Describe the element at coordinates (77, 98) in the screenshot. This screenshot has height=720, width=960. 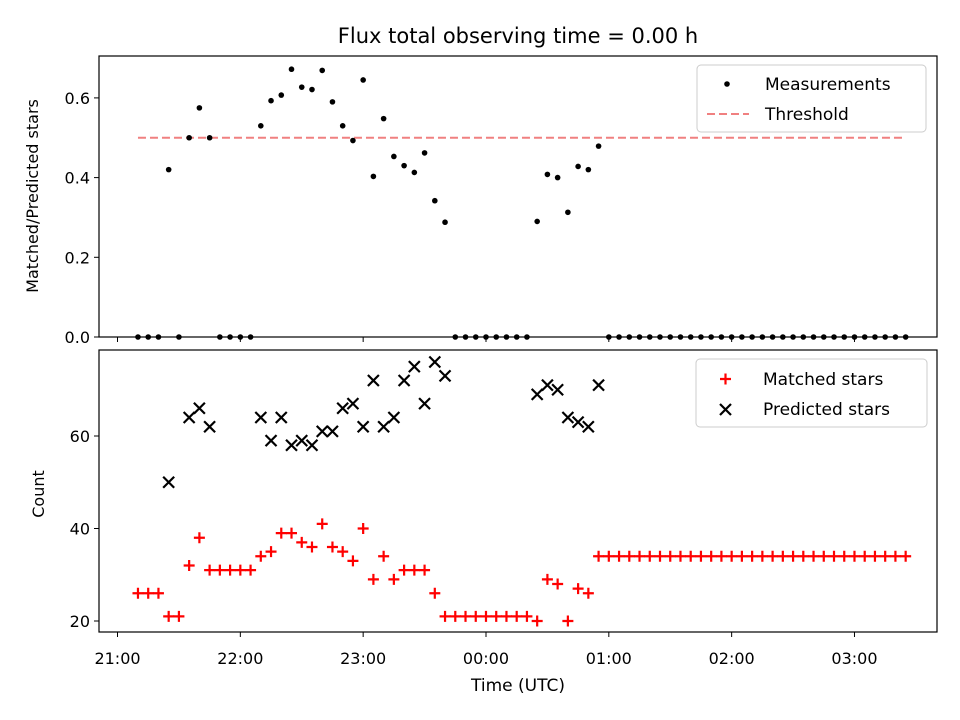
I see `top-y-tick-label: 0.6` at that location.